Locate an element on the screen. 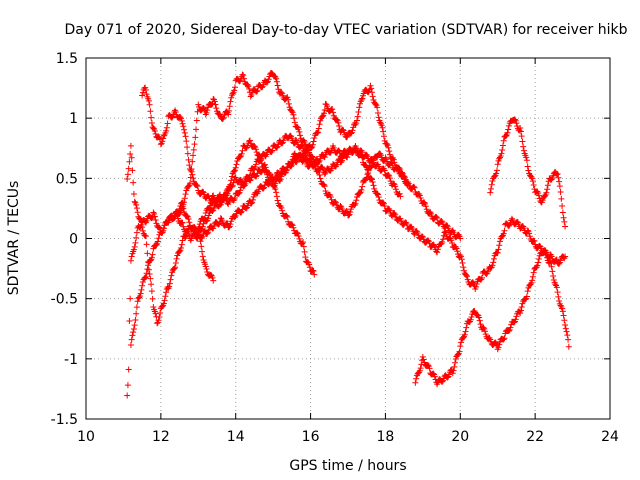 This screenshot has width=640, height=480. y-tick-label: 1 is located at coordinates (73, 119).